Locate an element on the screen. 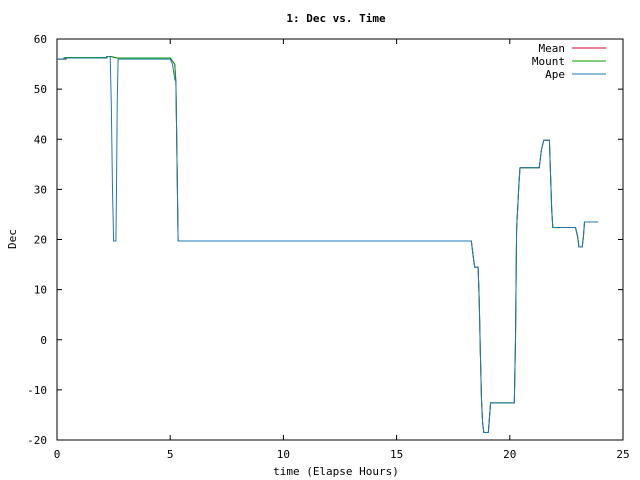 The image size is (640, 480). y-tick-label: 20 is located at coordinates (40, 240).